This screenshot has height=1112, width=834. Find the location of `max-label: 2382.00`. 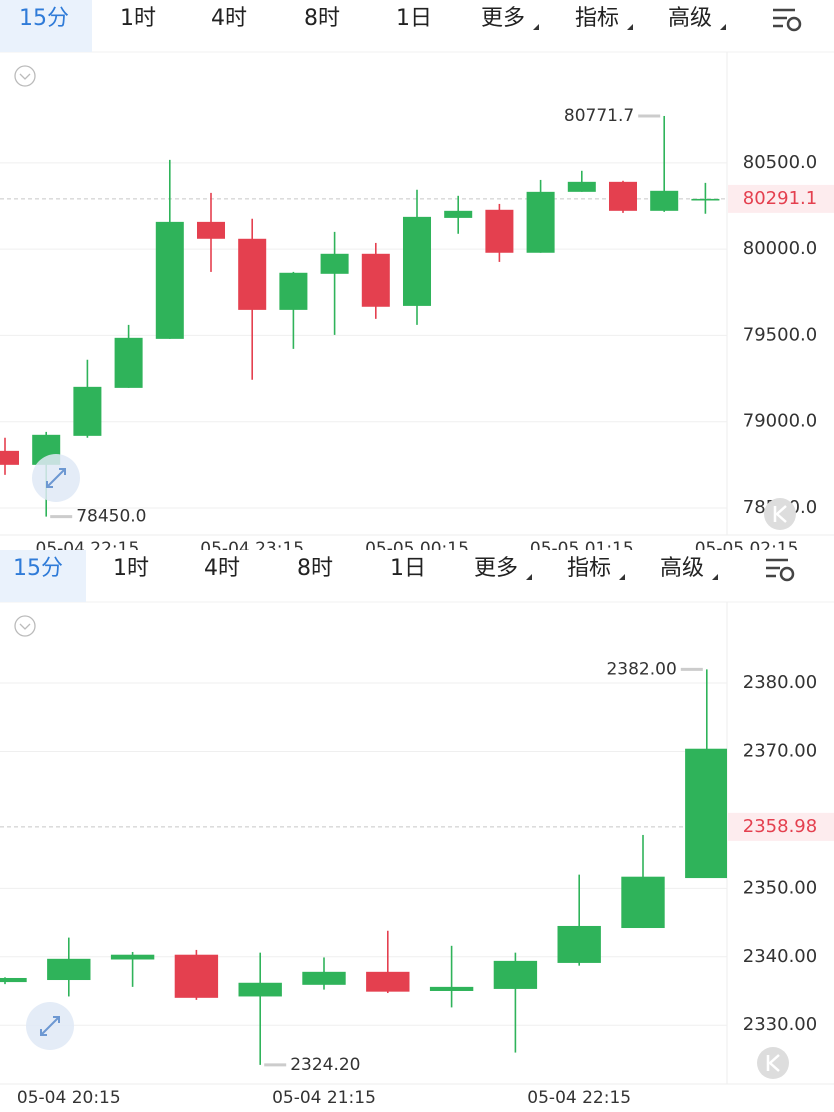

max-label: 2382.00 is located at coordinates (641, 669).